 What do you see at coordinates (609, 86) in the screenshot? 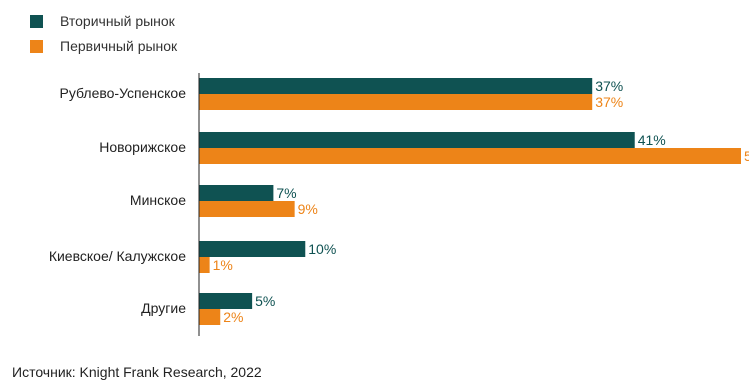
I see `value-label-secondary: 37%` at bounding box center [609, 86].